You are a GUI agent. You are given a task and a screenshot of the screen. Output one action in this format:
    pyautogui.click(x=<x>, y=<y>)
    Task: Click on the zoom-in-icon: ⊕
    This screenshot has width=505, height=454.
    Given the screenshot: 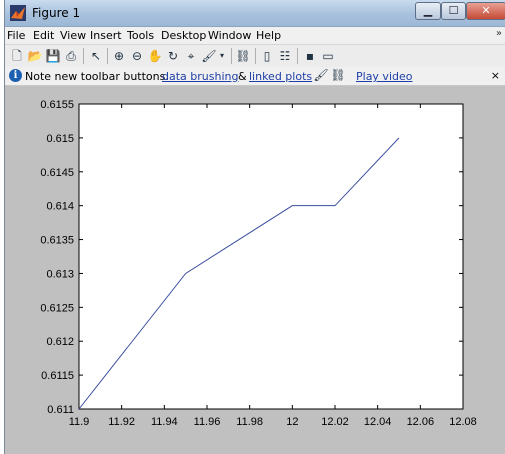 What is the action you would take?
    pyautogui.click(x=119, y=56)
    